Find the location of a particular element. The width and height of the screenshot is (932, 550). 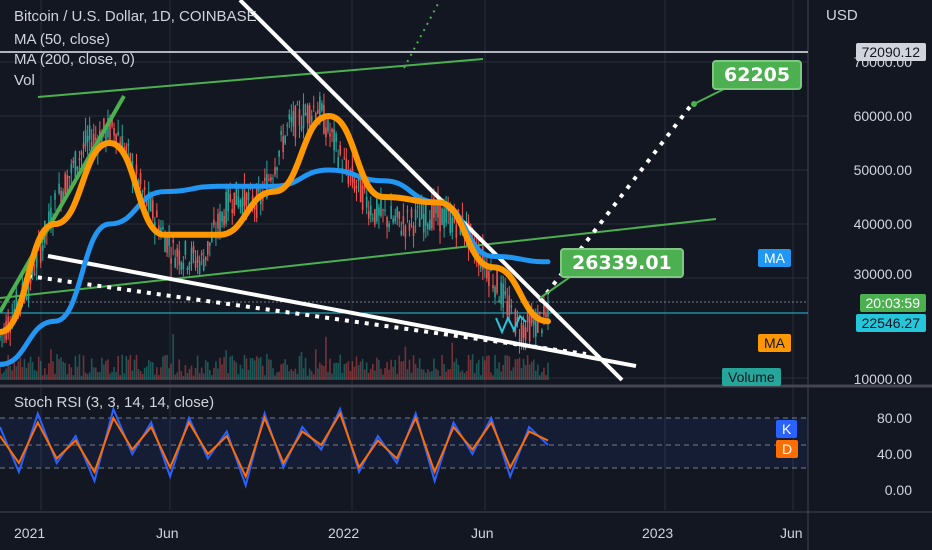

rsi-k-badge: K is located at coordinates (787, 429).